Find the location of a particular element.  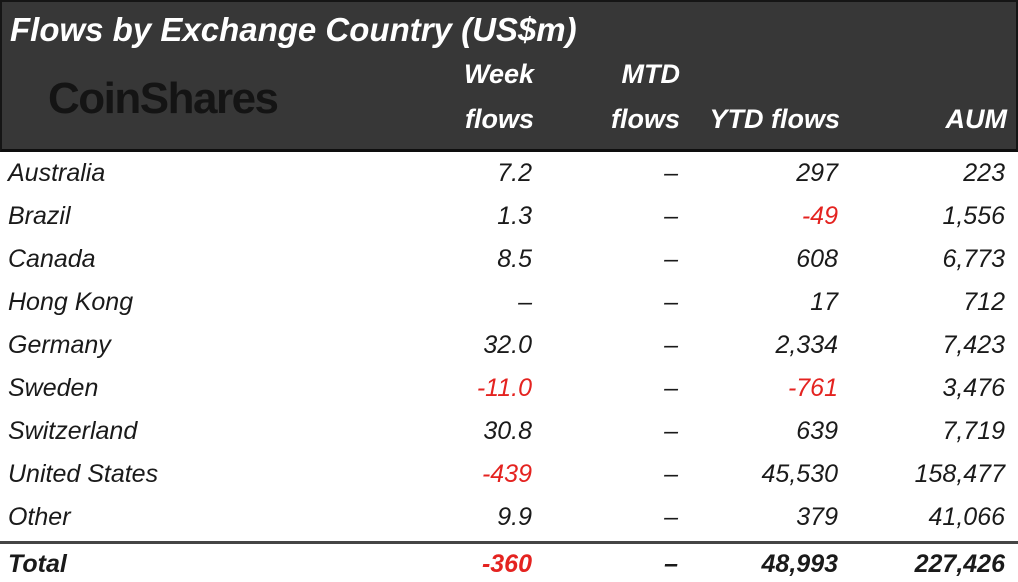

column-header-mtd-line2: flows is located at coordinates (645, 119).